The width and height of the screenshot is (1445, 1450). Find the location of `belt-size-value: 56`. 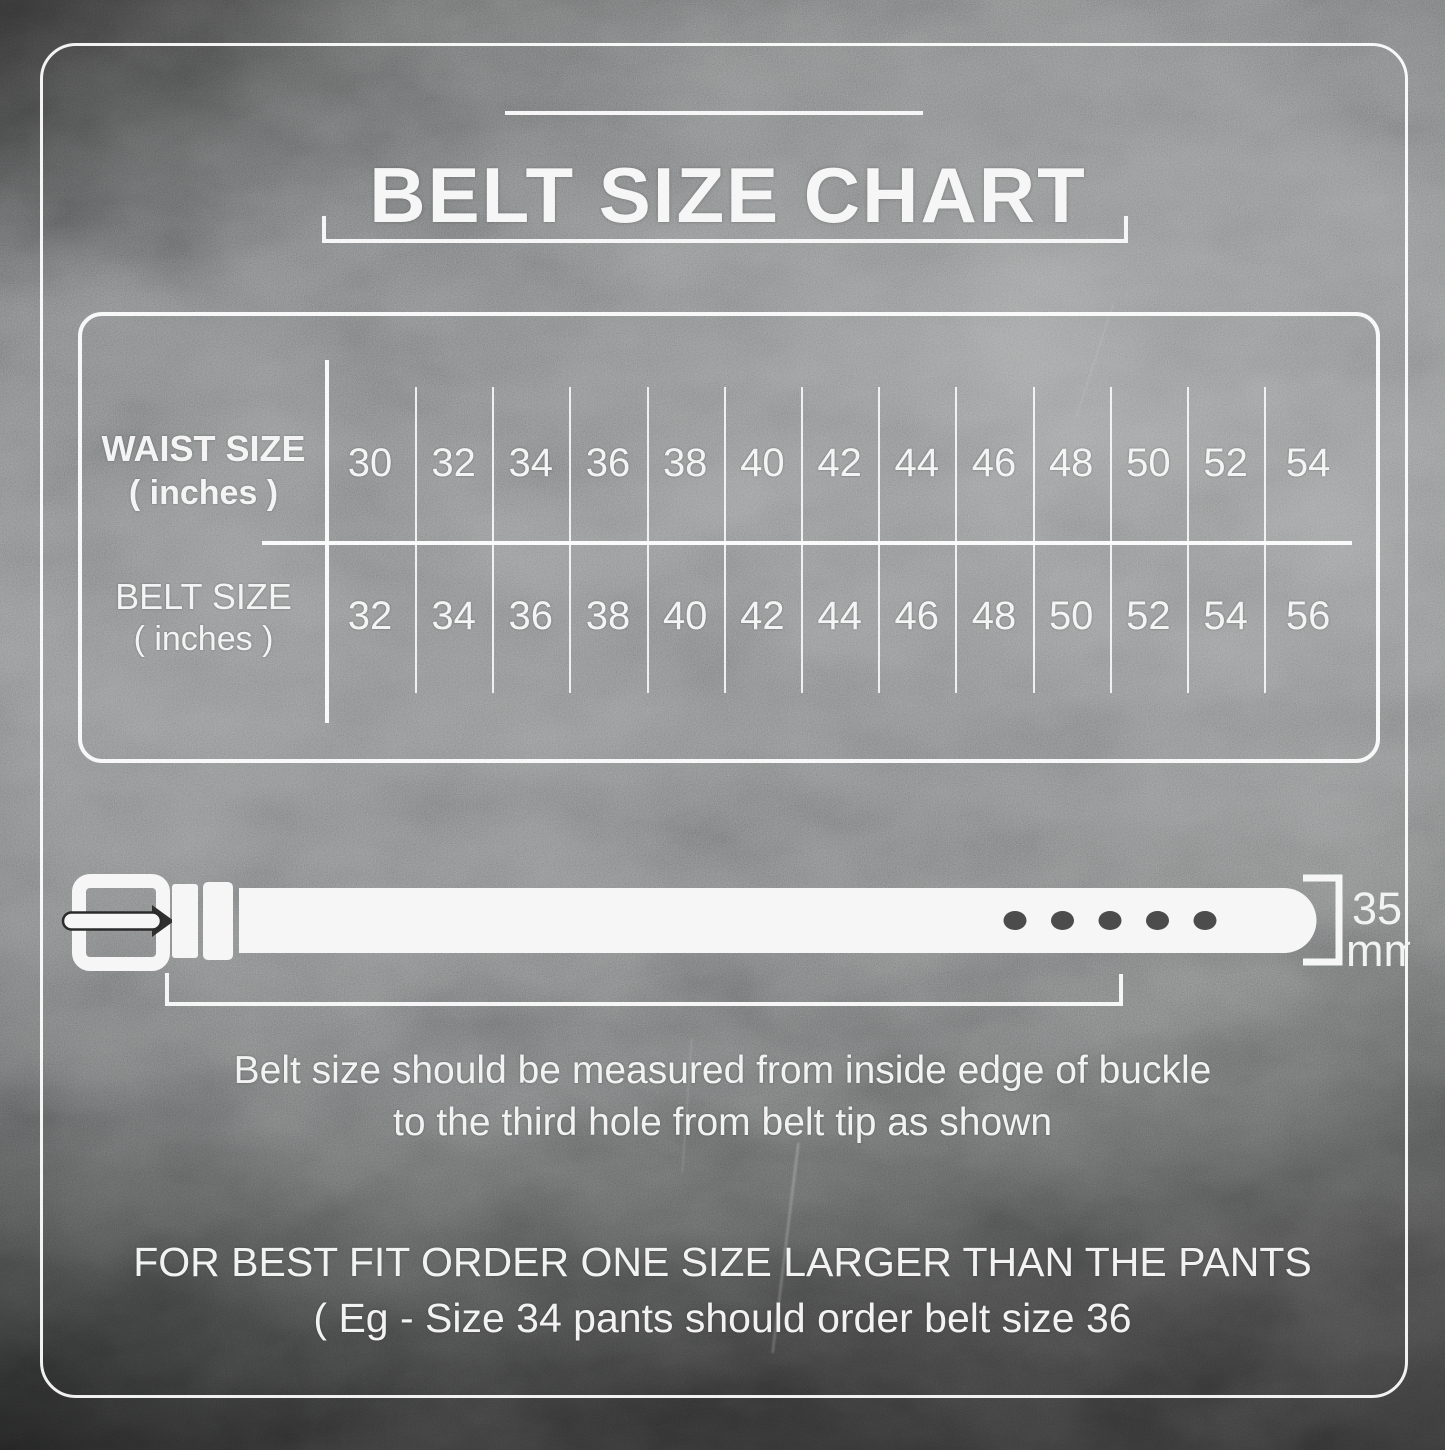

belt-size-value: 56 is located at coordinates (1308, 616).